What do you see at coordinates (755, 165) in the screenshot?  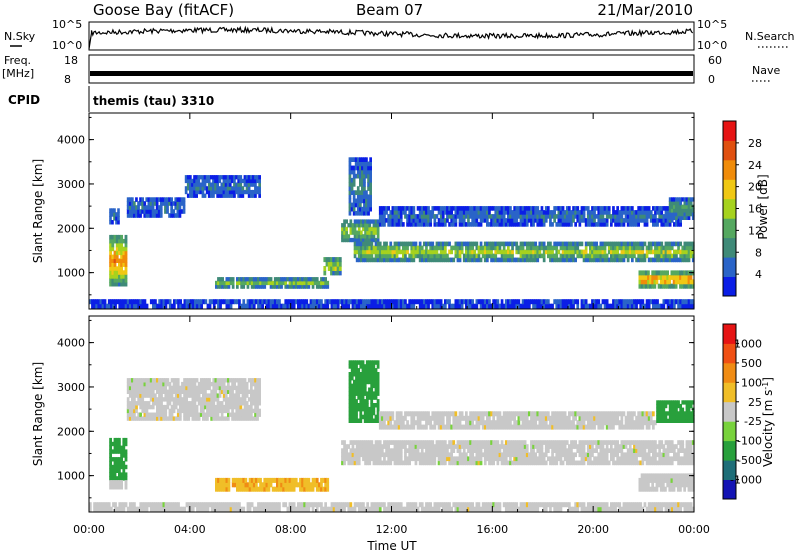 I see `colorbar-tick-label: 24` at bounding box center [755, 165].